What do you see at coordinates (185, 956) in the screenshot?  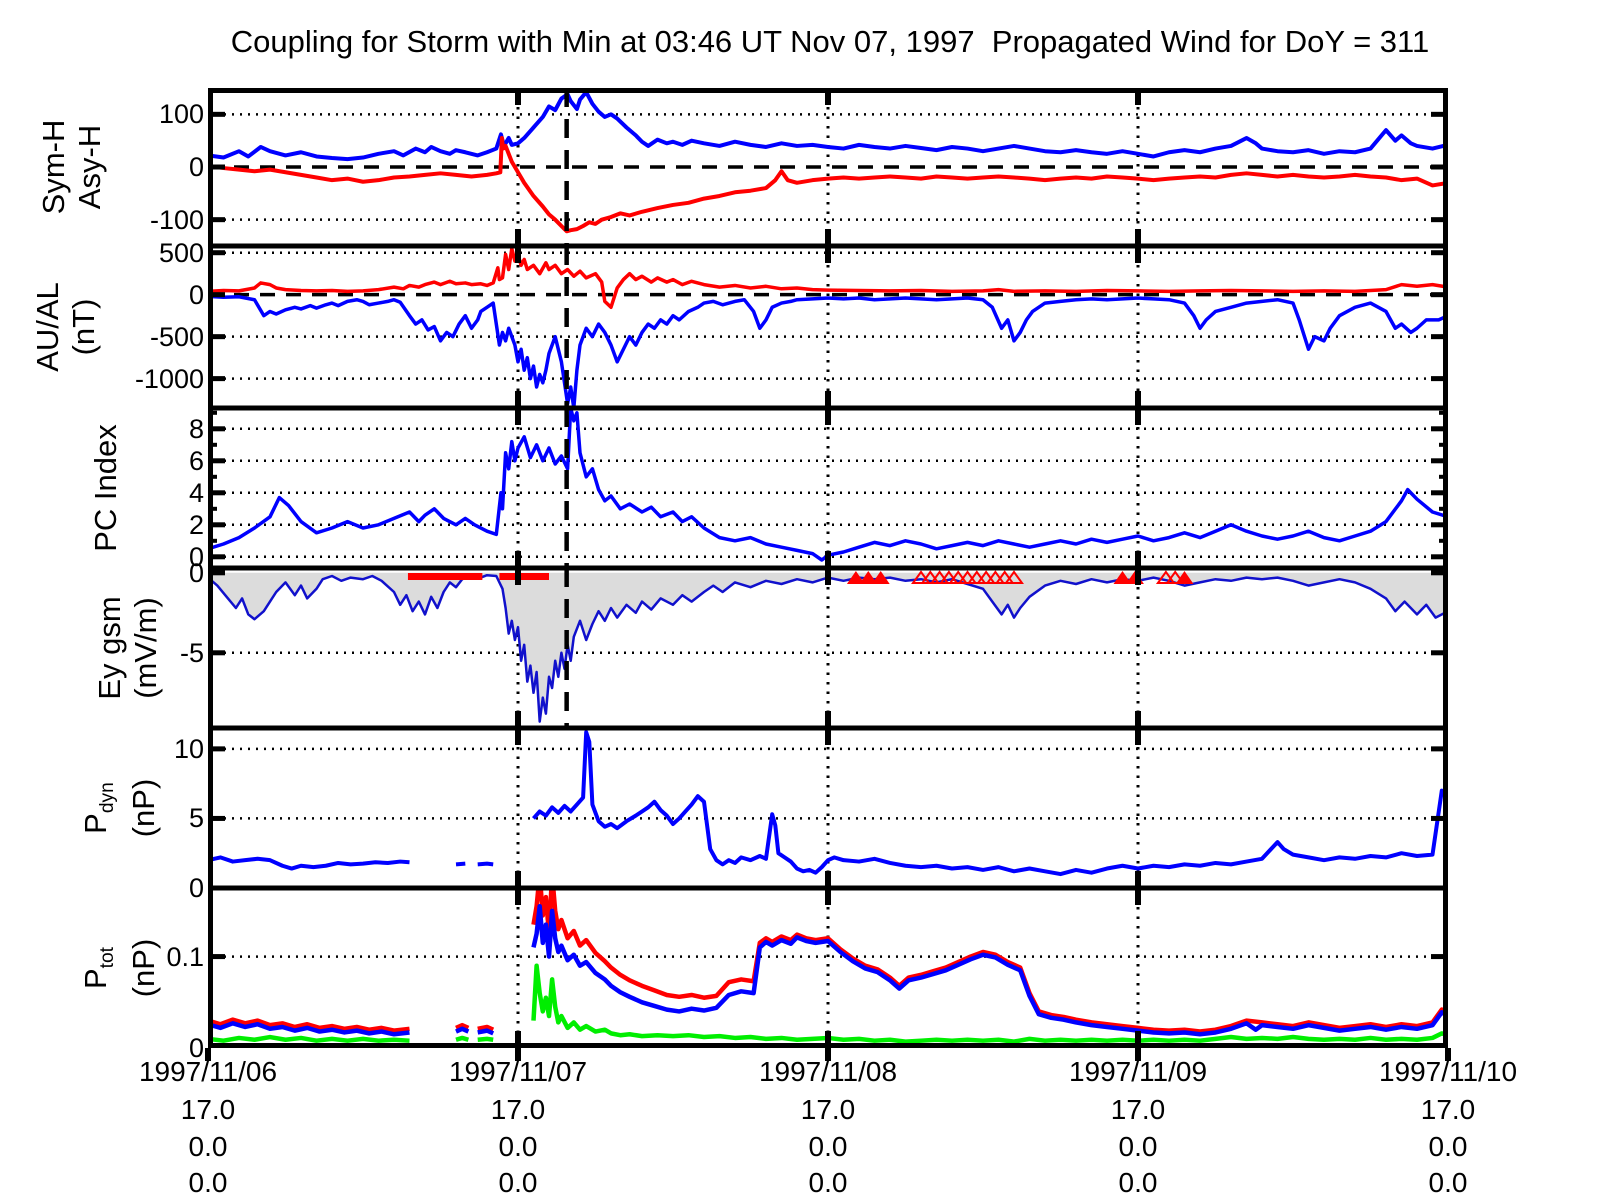 I see `y-tick-label-ptot: 0.1` at bounding box center [185, 956].